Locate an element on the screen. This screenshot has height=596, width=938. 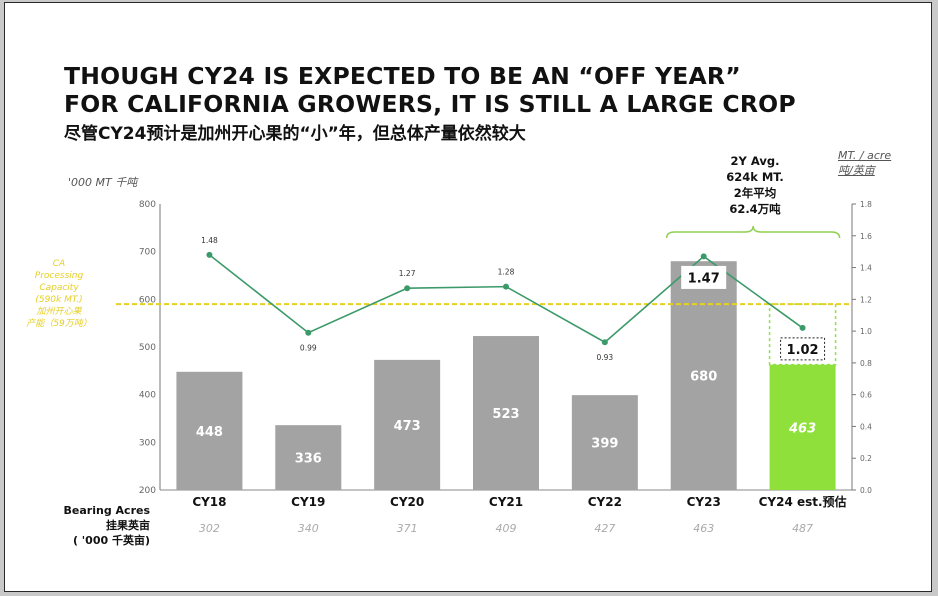
category-label: CY20 is located at coordinates (407, 502).